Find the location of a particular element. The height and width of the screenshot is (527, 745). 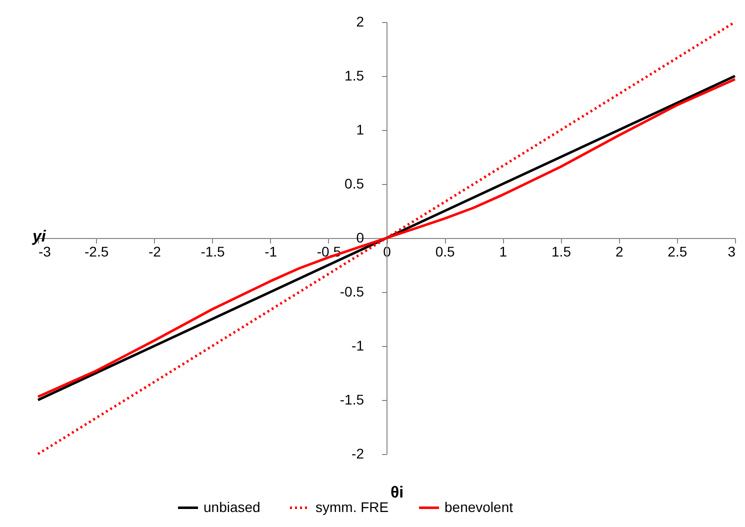

x-tick-label: -1 is located at coordinates (271, 252).